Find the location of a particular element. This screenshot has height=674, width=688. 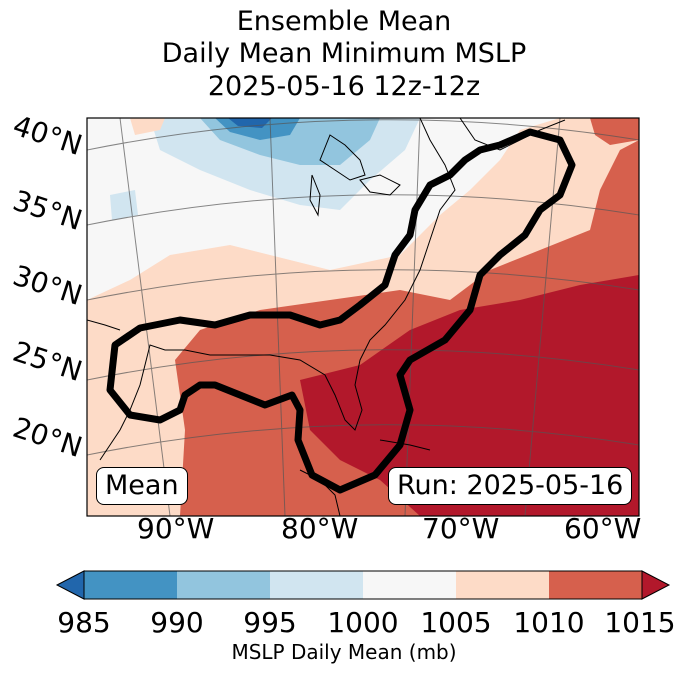

colorbar-tick-1000: 1000 is located at coordinates (363, 622).